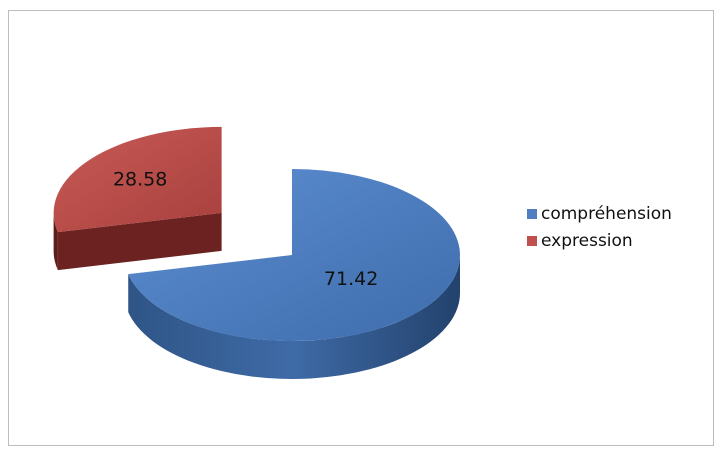  I want to click on legend-label-comprhension: compréhension, so click(606, 213).